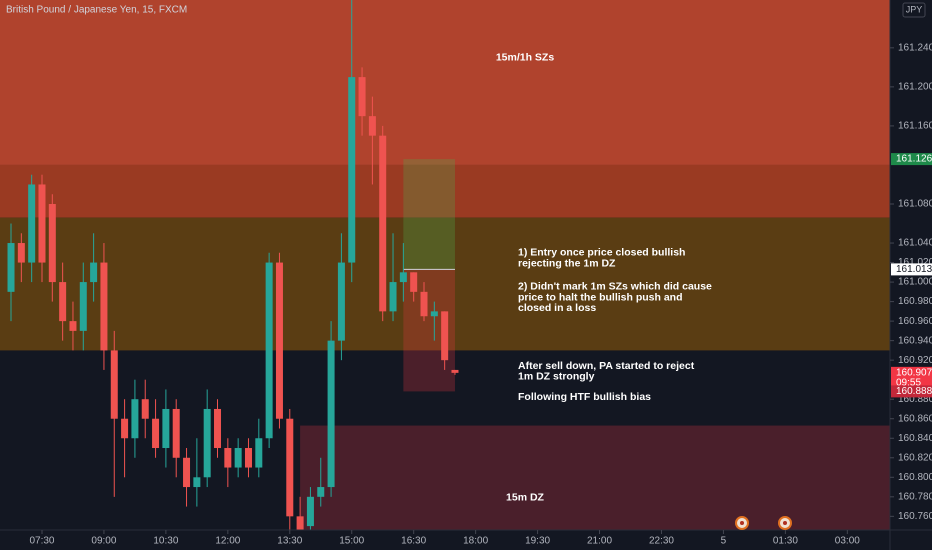 This screenshot has width=932, height=550. I want to click on y-tick-label: 161.200, so click(915, 87).